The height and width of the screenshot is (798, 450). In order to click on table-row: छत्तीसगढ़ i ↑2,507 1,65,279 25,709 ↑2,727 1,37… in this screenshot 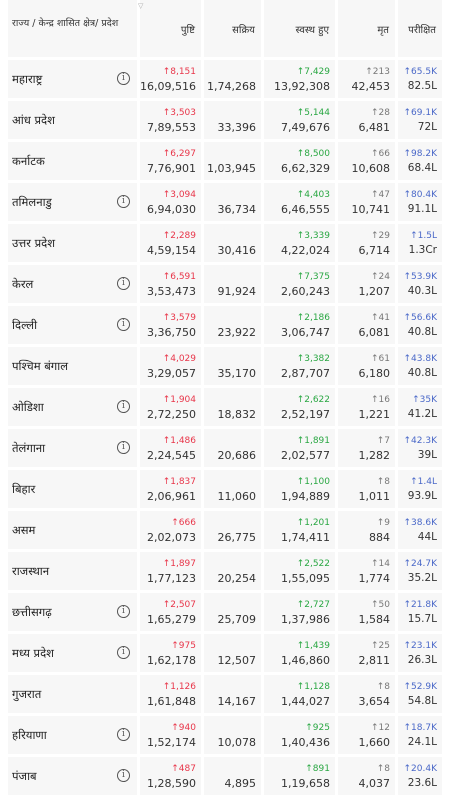, I will do `click(225, 613)`.